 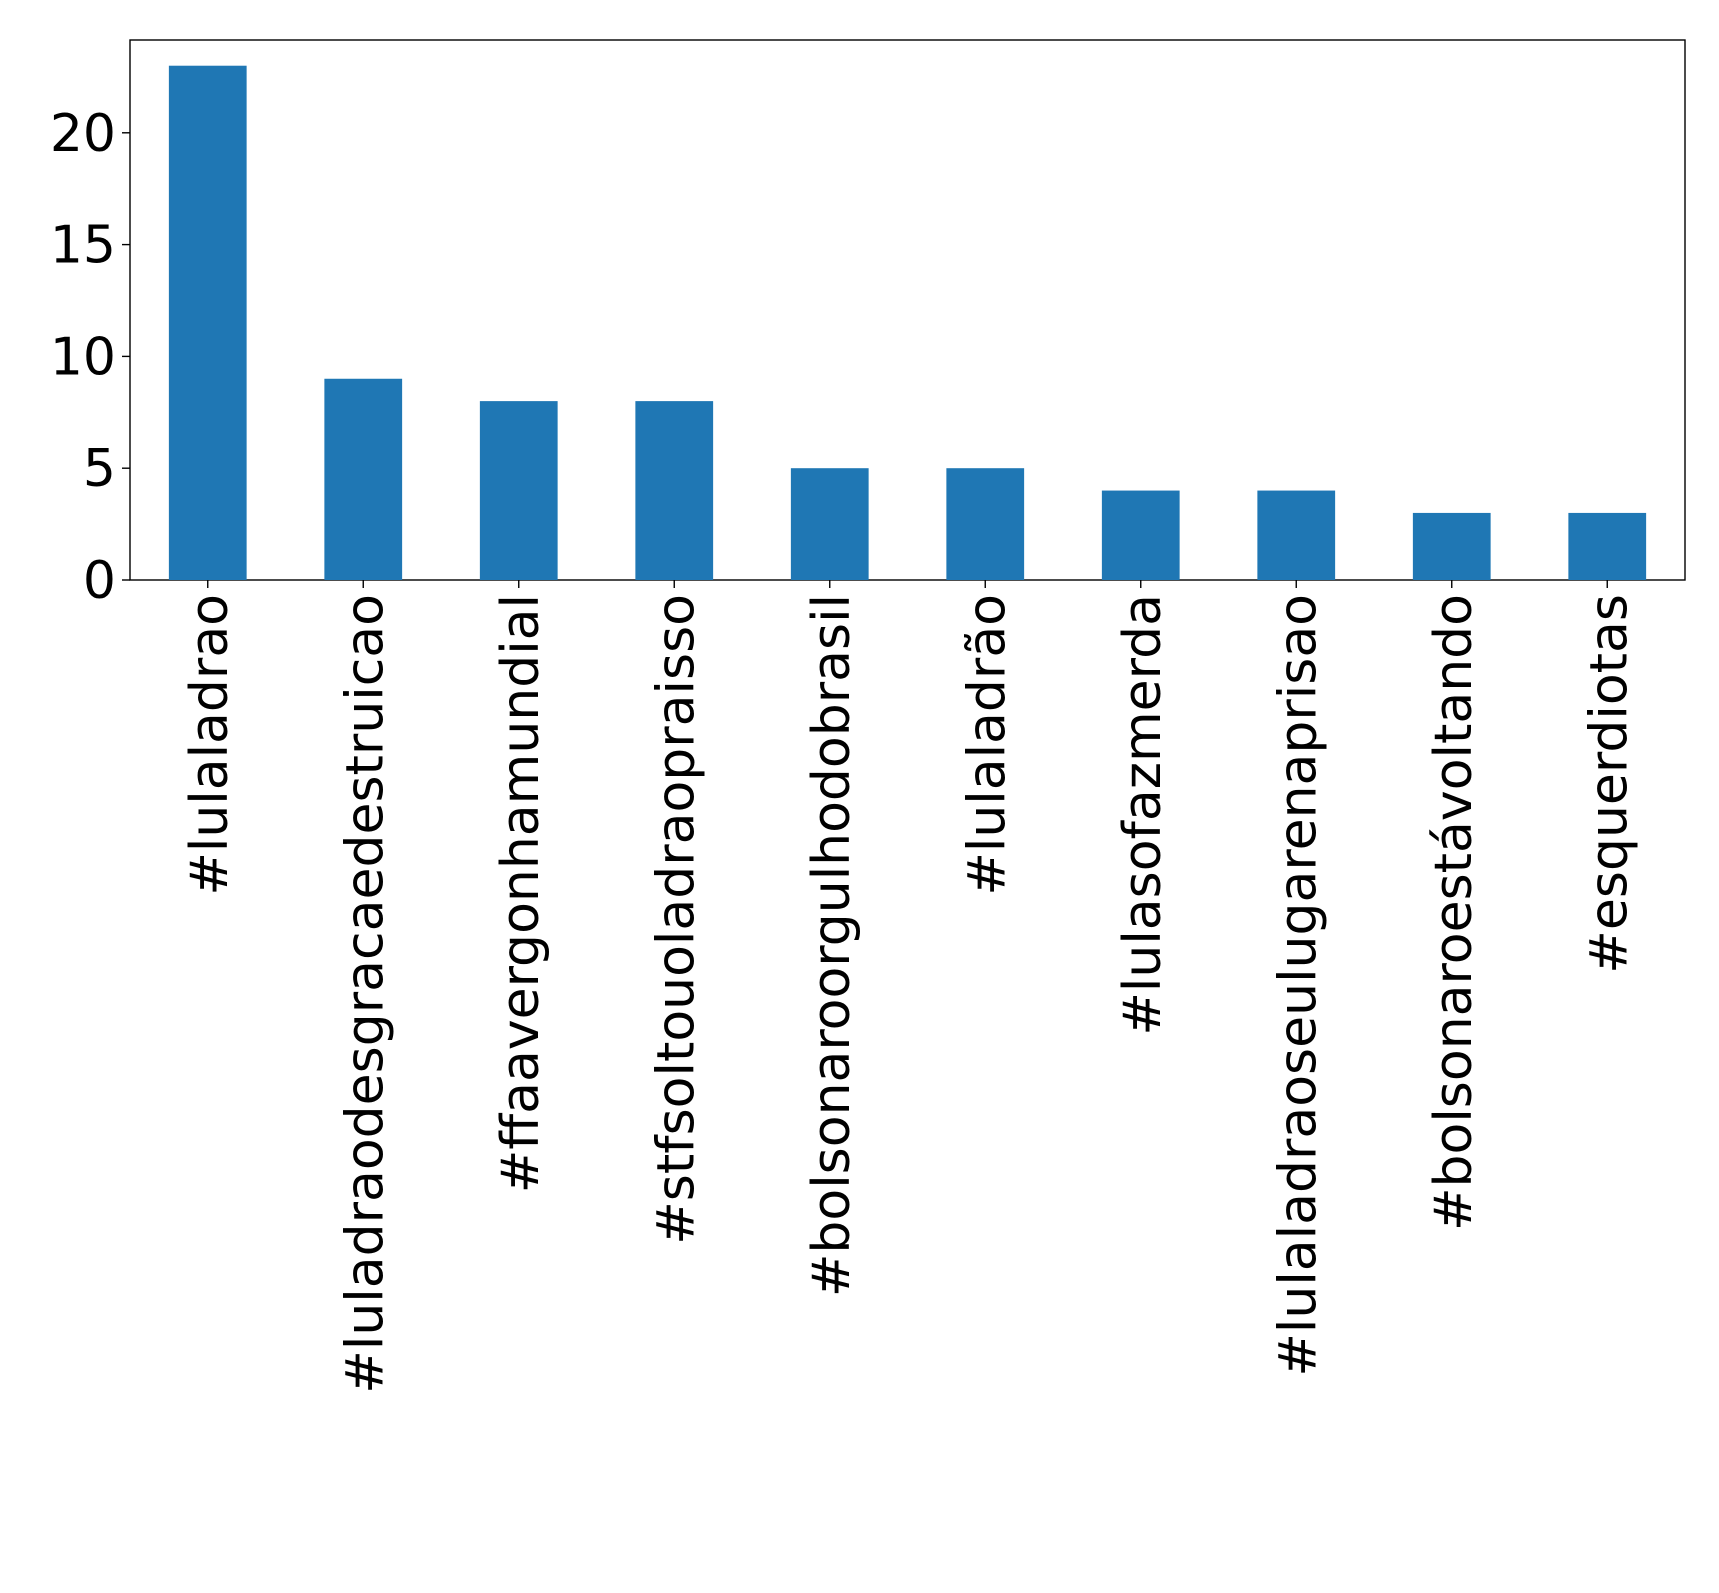 I want to click on x-tick-label: #stfsoltouoladraopraisso, so click(x=676, y=919).